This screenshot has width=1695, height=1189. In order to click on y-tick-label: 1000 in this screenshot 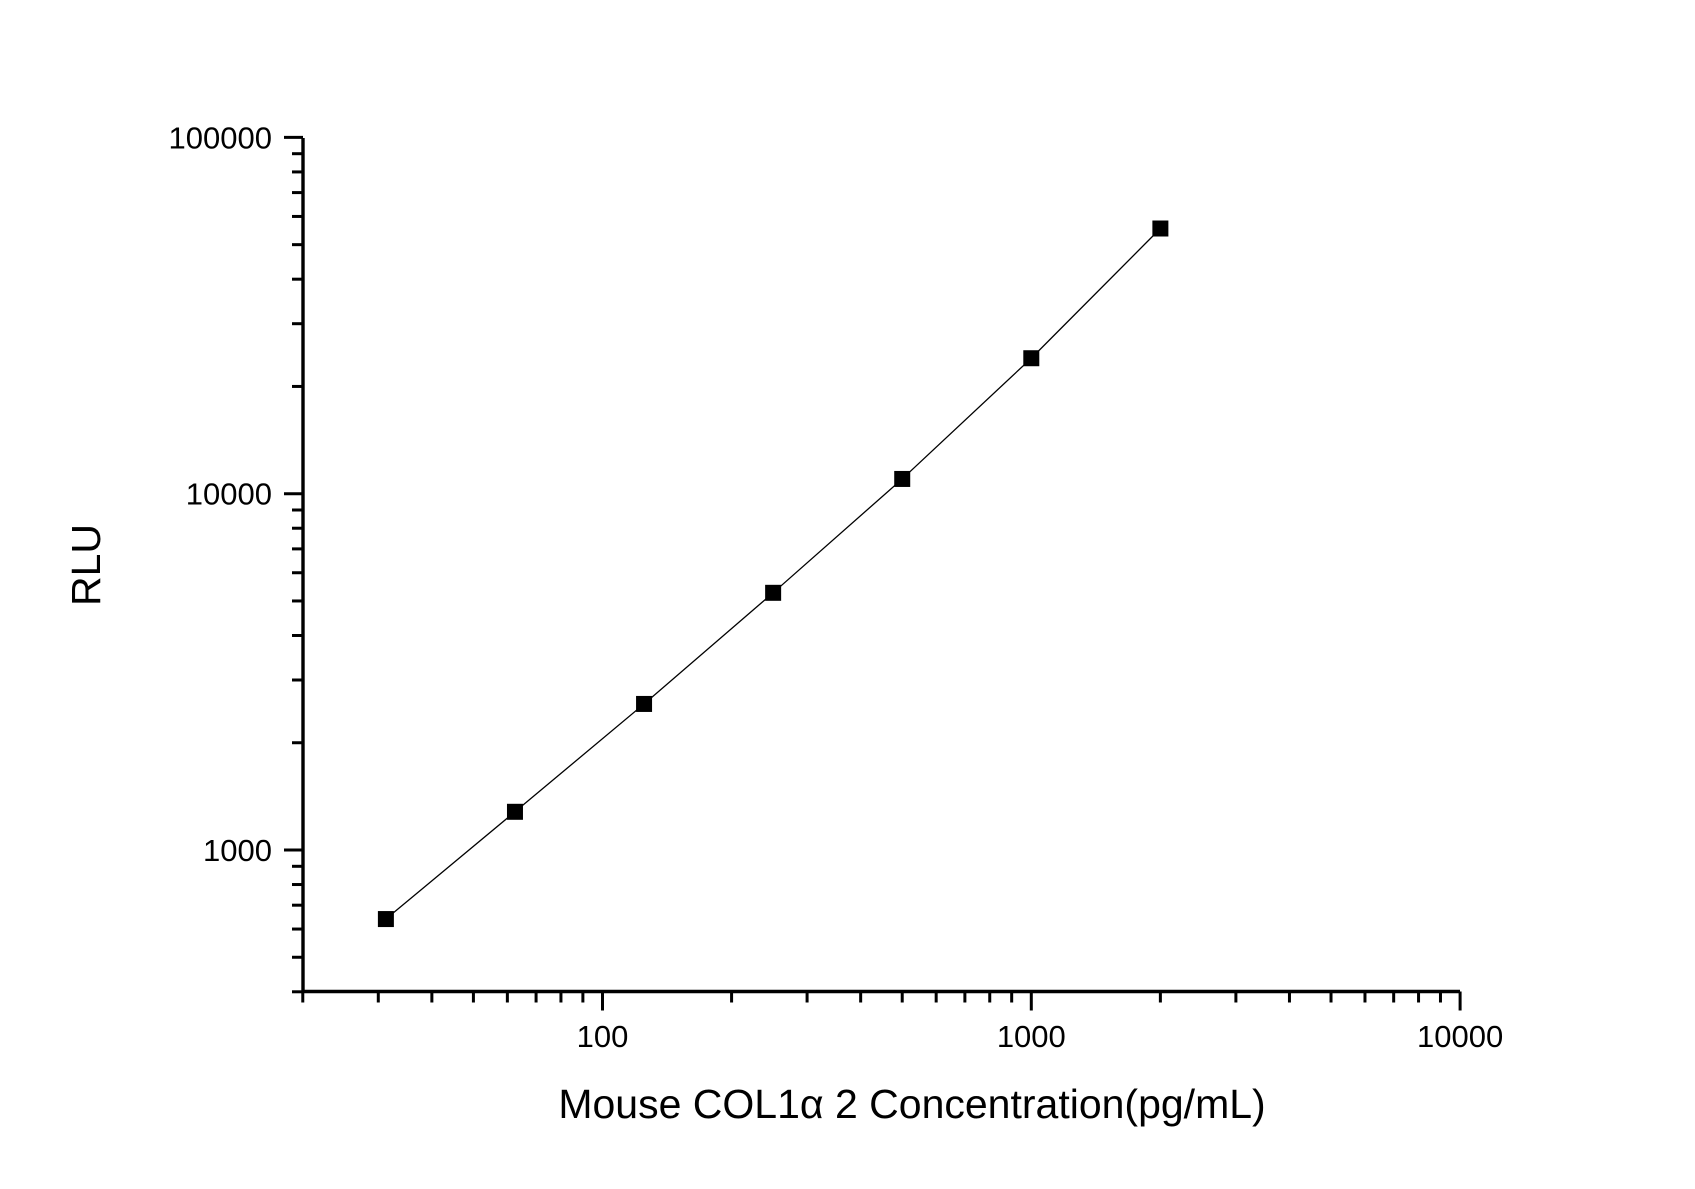, I will do `click(237, 850)`.